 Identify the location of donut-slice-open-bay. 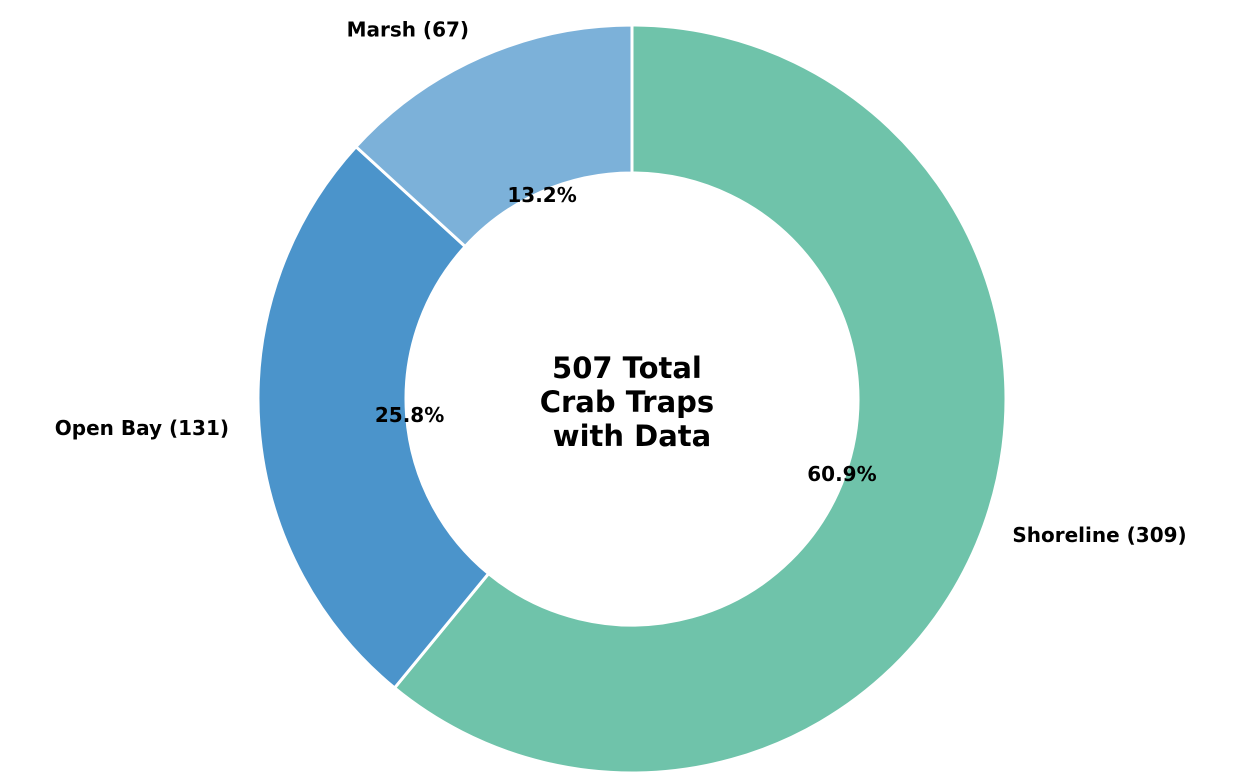
(373, 417).